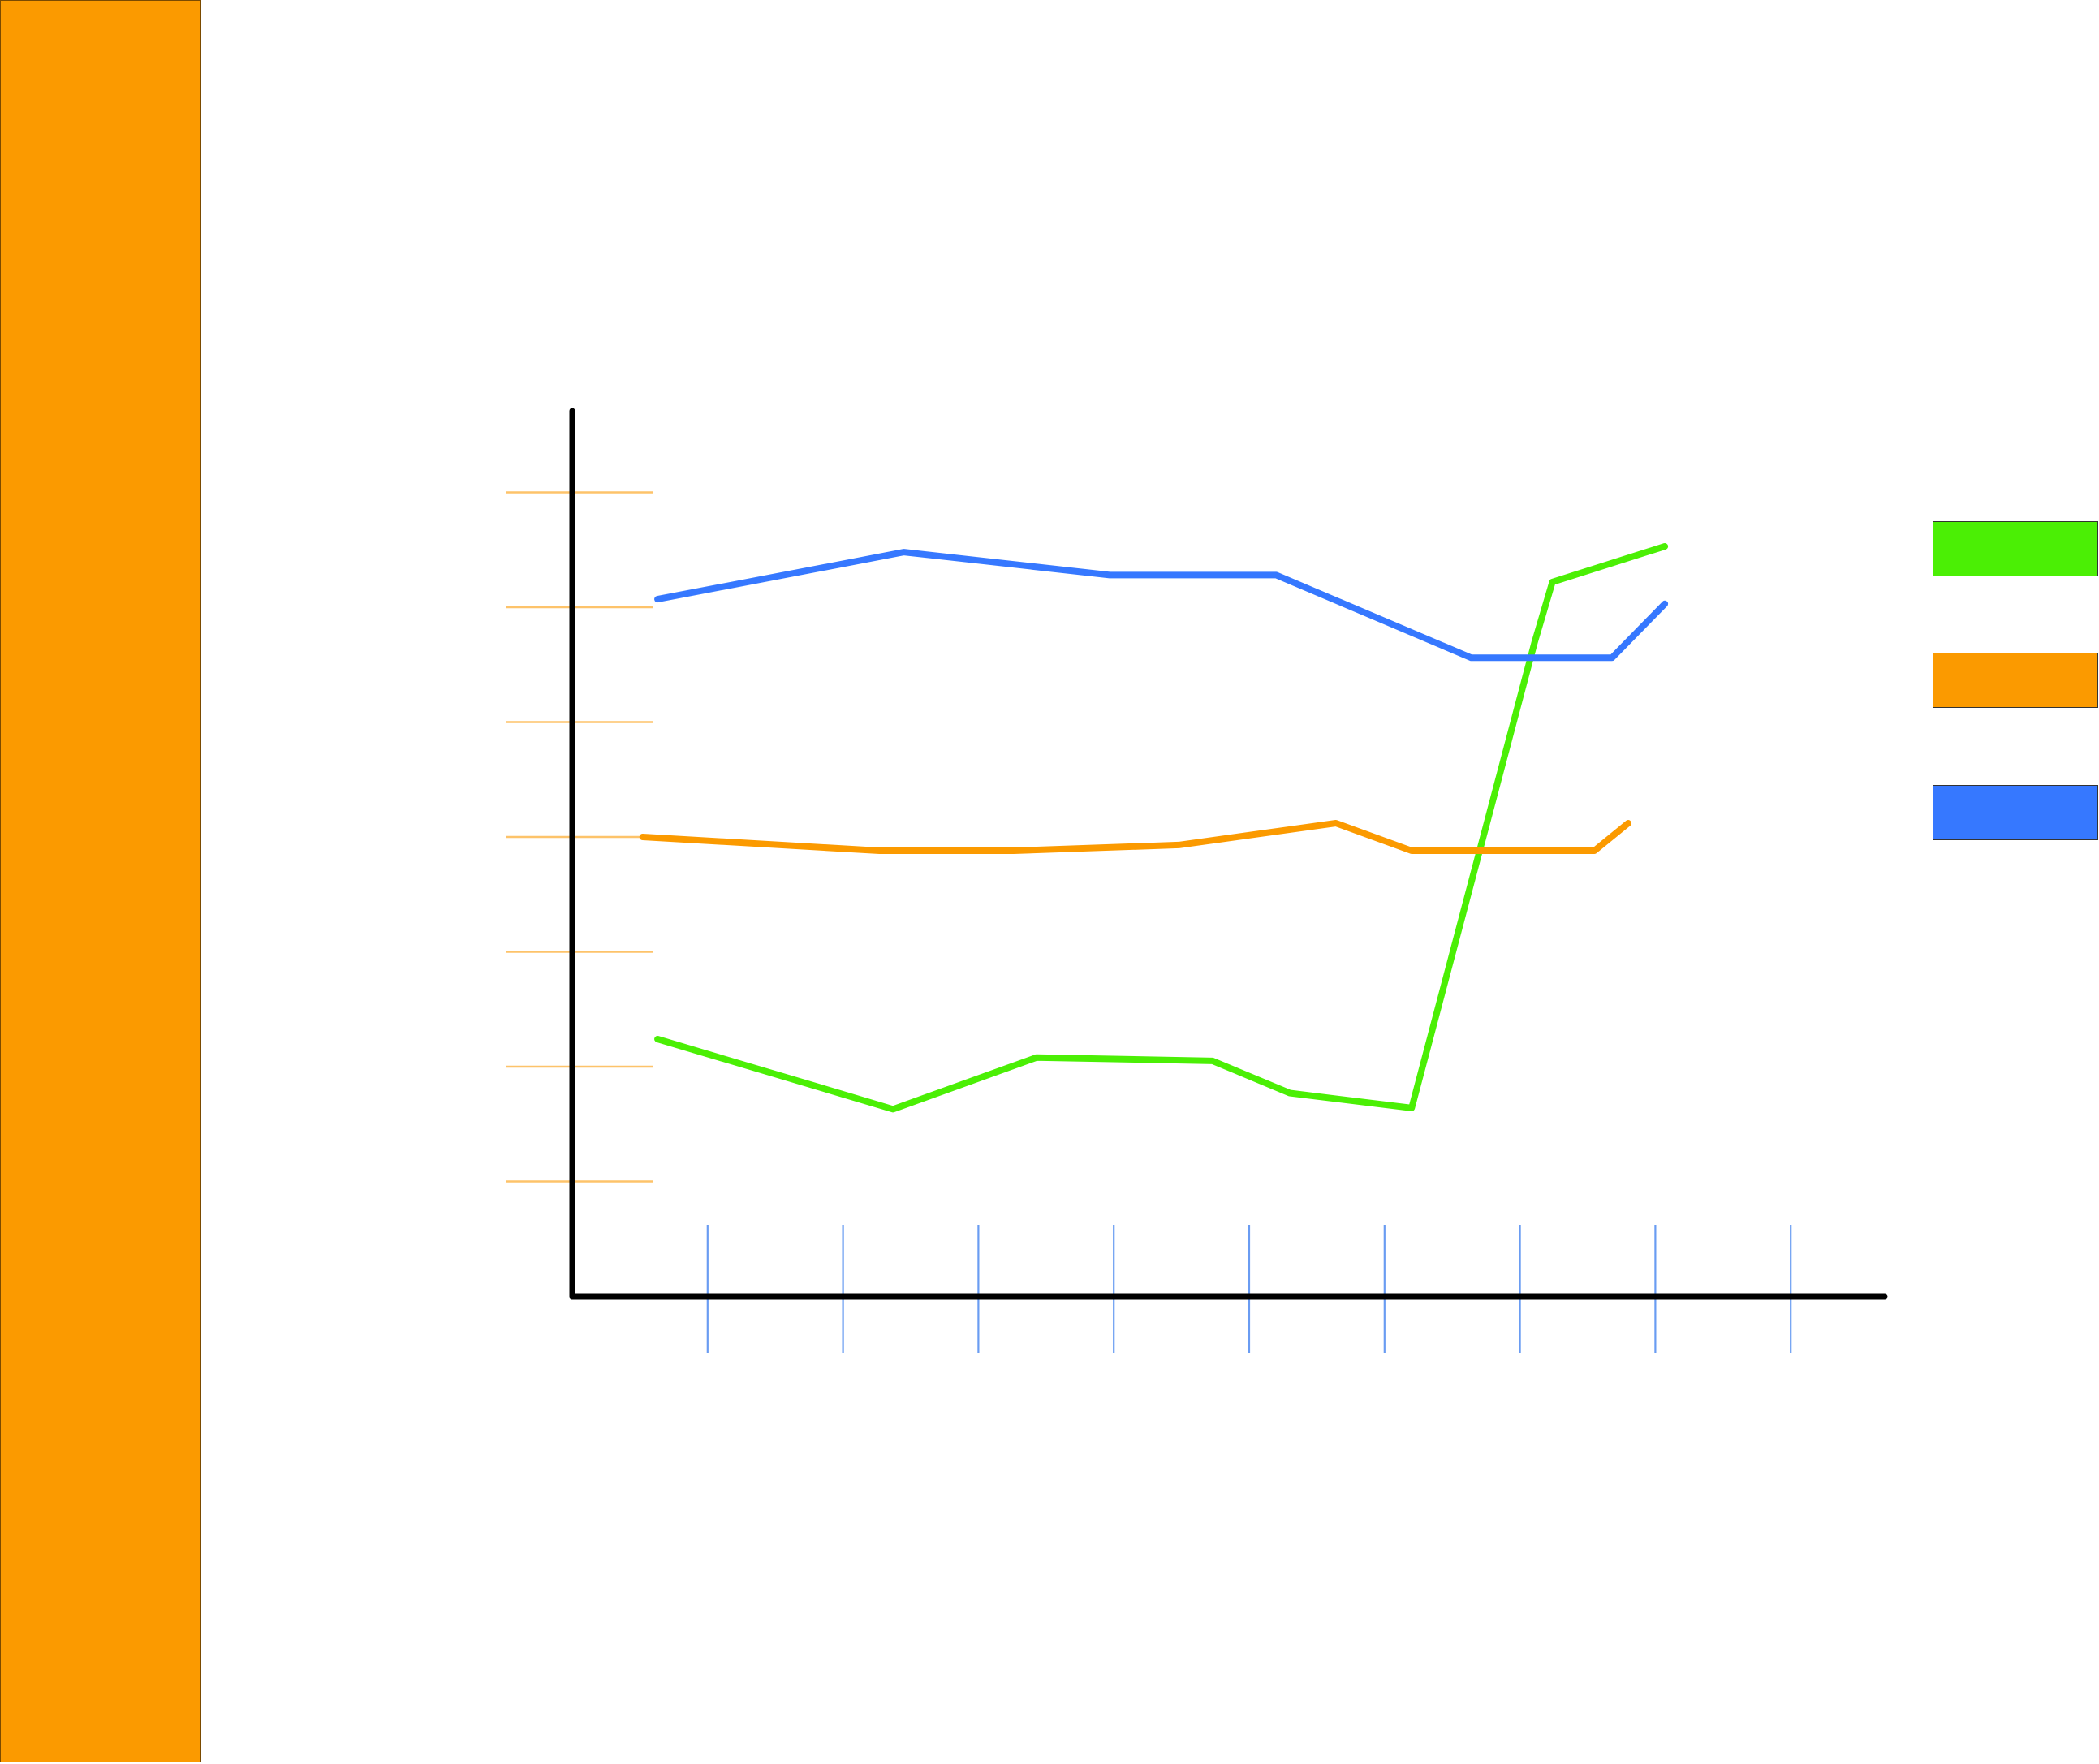  I want to click on y-ticks, so click(579, 837).